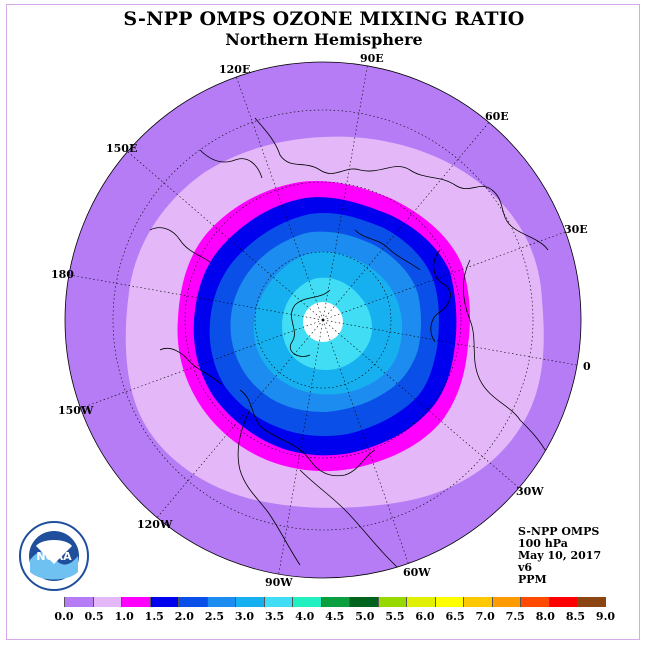  I want to click on colorbar-tick-label: 2.0, so click(184, 616).